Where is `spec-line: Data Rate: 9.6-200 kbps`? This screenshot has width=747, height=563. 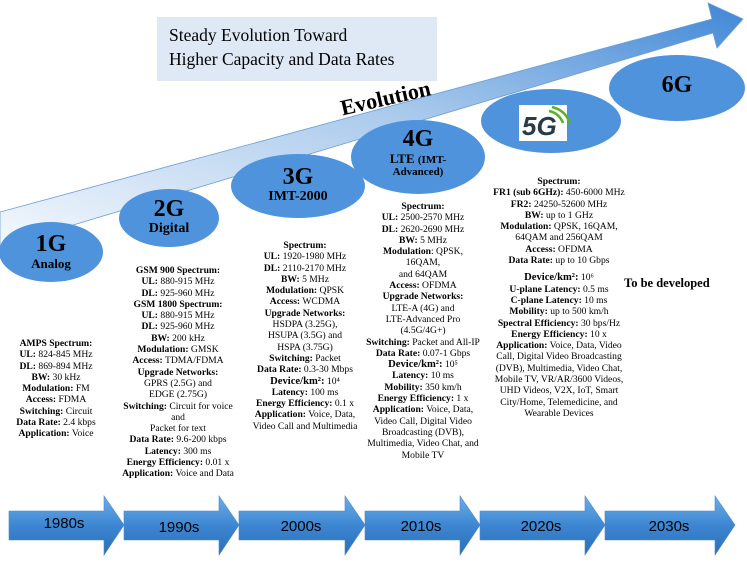
spec-line: Data Rate: 9.6-200 kbps is located at coordinates (178, 439).